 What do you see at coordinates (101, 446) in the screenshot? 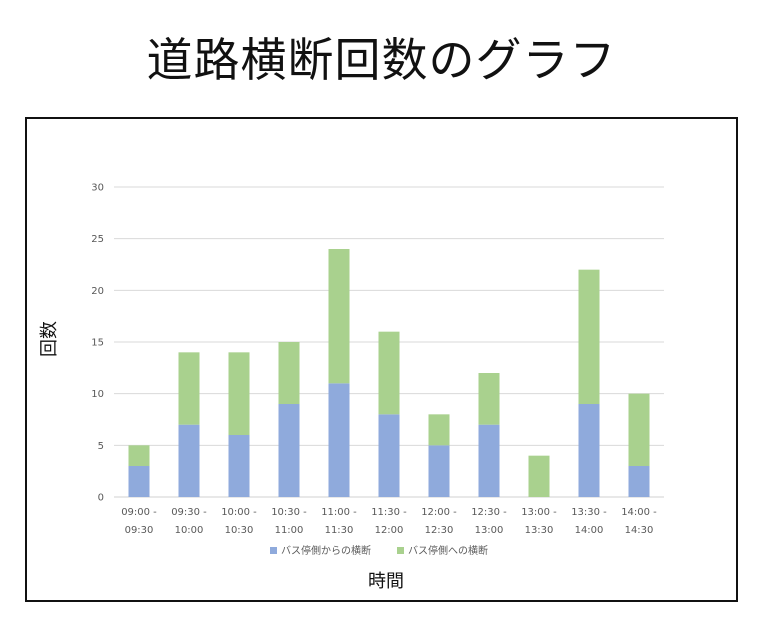
I see `y-tick-label: 5` at bounding box center [101, 446].